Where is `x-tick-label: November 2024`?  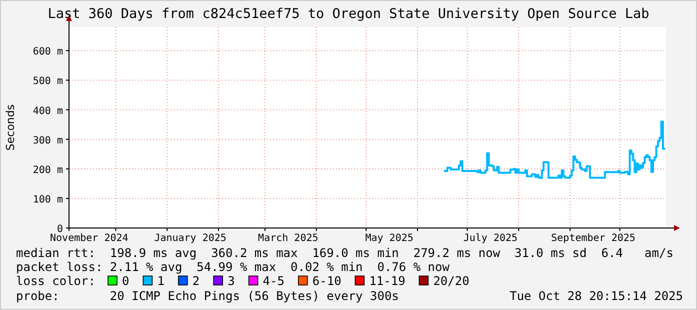
x-tick-label: November 2024 is located at coordinates (89, 238).